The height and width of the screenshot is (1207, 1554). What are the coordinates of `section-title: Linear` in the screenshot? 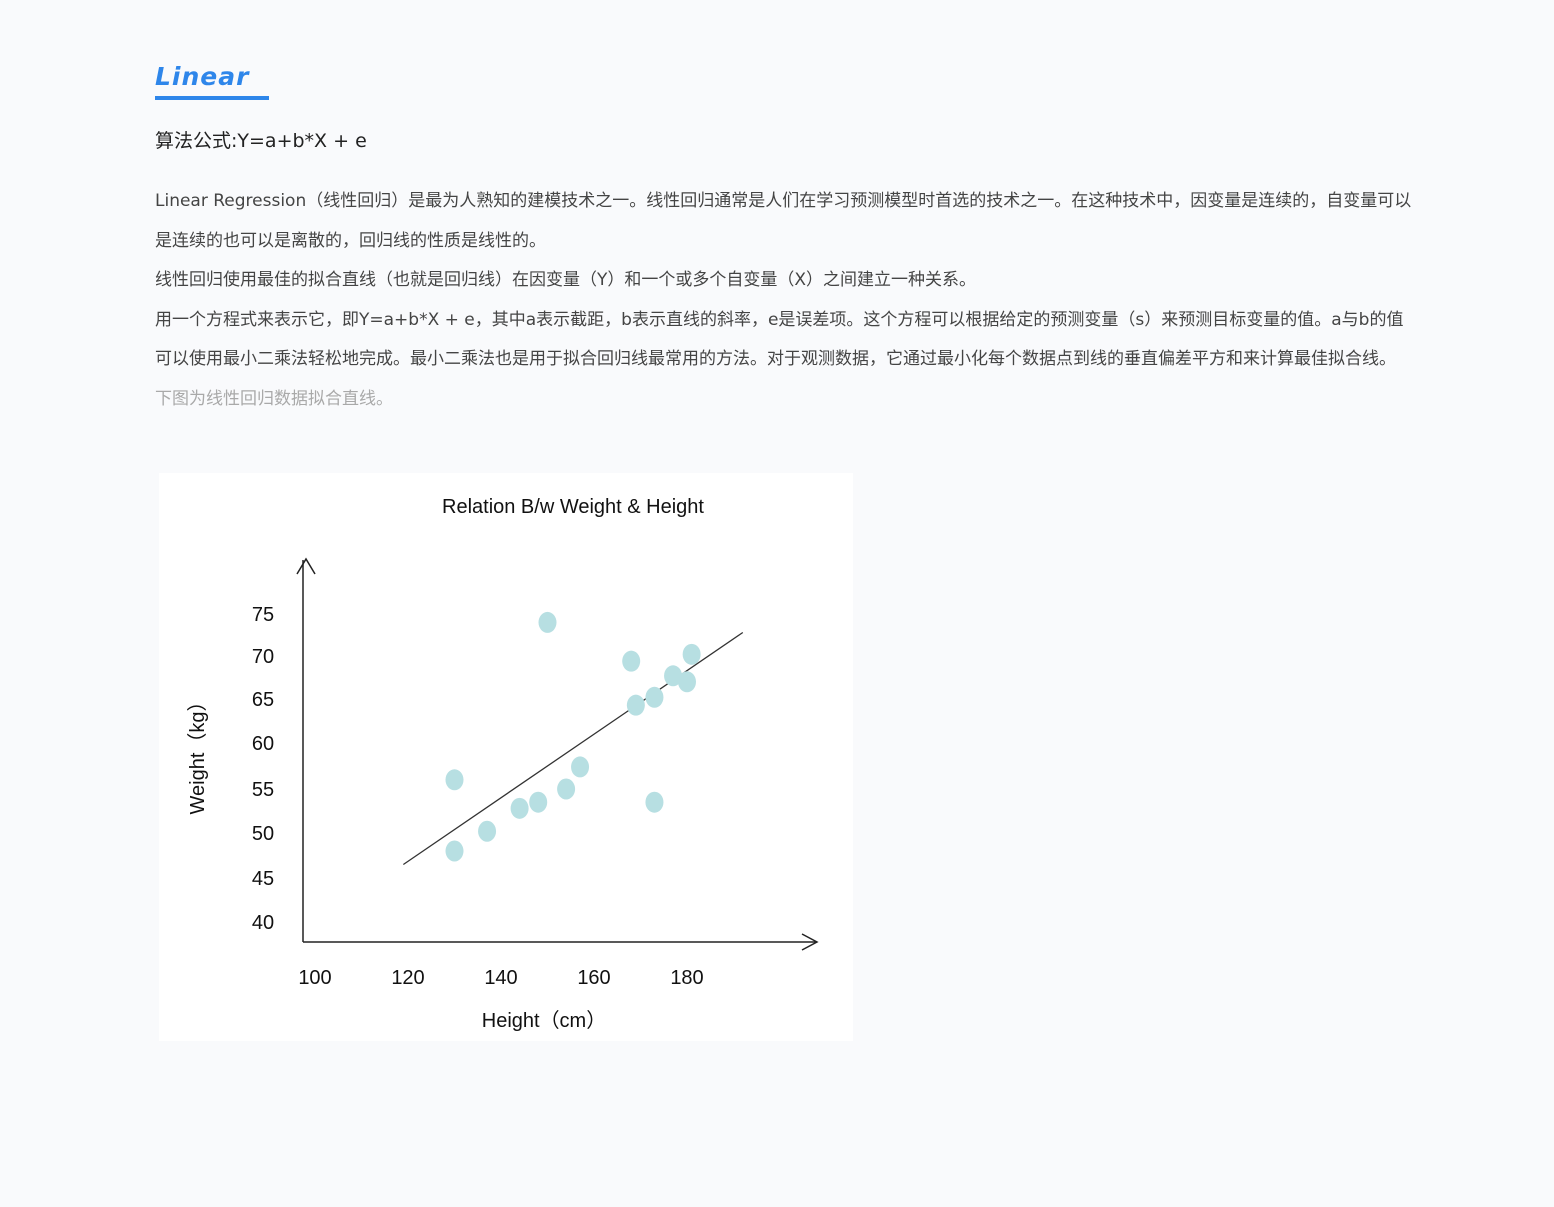 It's located at (212, 80).